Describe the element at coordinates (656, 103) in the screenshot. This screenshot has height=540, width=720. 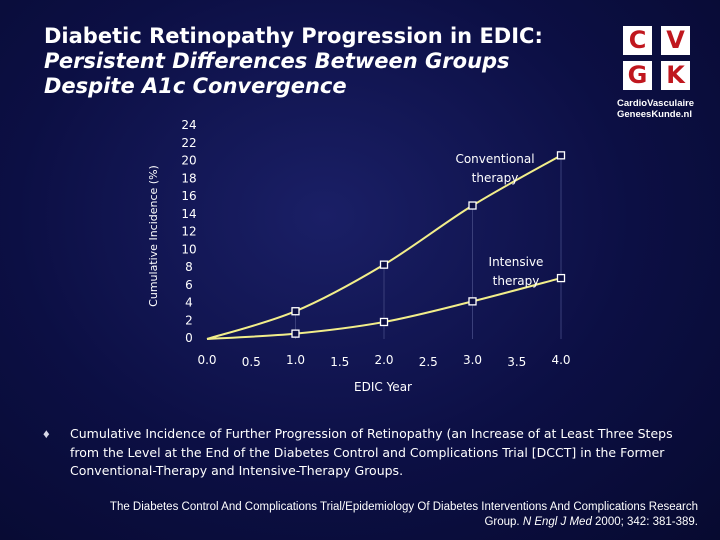
I see `logo-text-line-1: CardioVasculaire` at that location.